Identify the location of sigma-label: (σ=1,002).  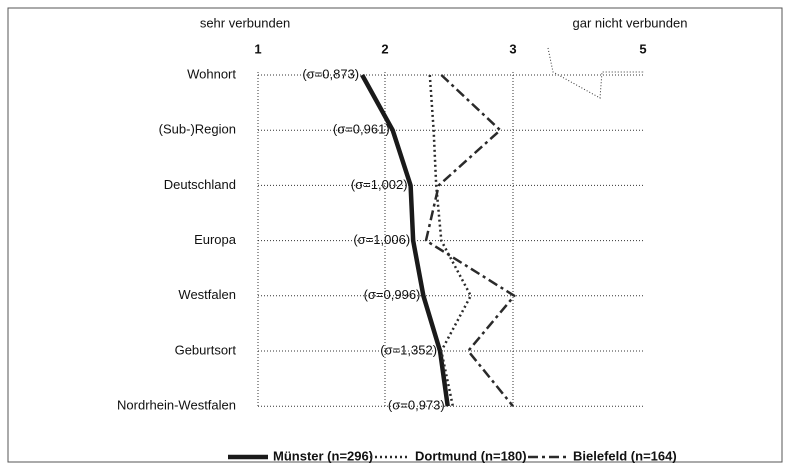
(379, 184).